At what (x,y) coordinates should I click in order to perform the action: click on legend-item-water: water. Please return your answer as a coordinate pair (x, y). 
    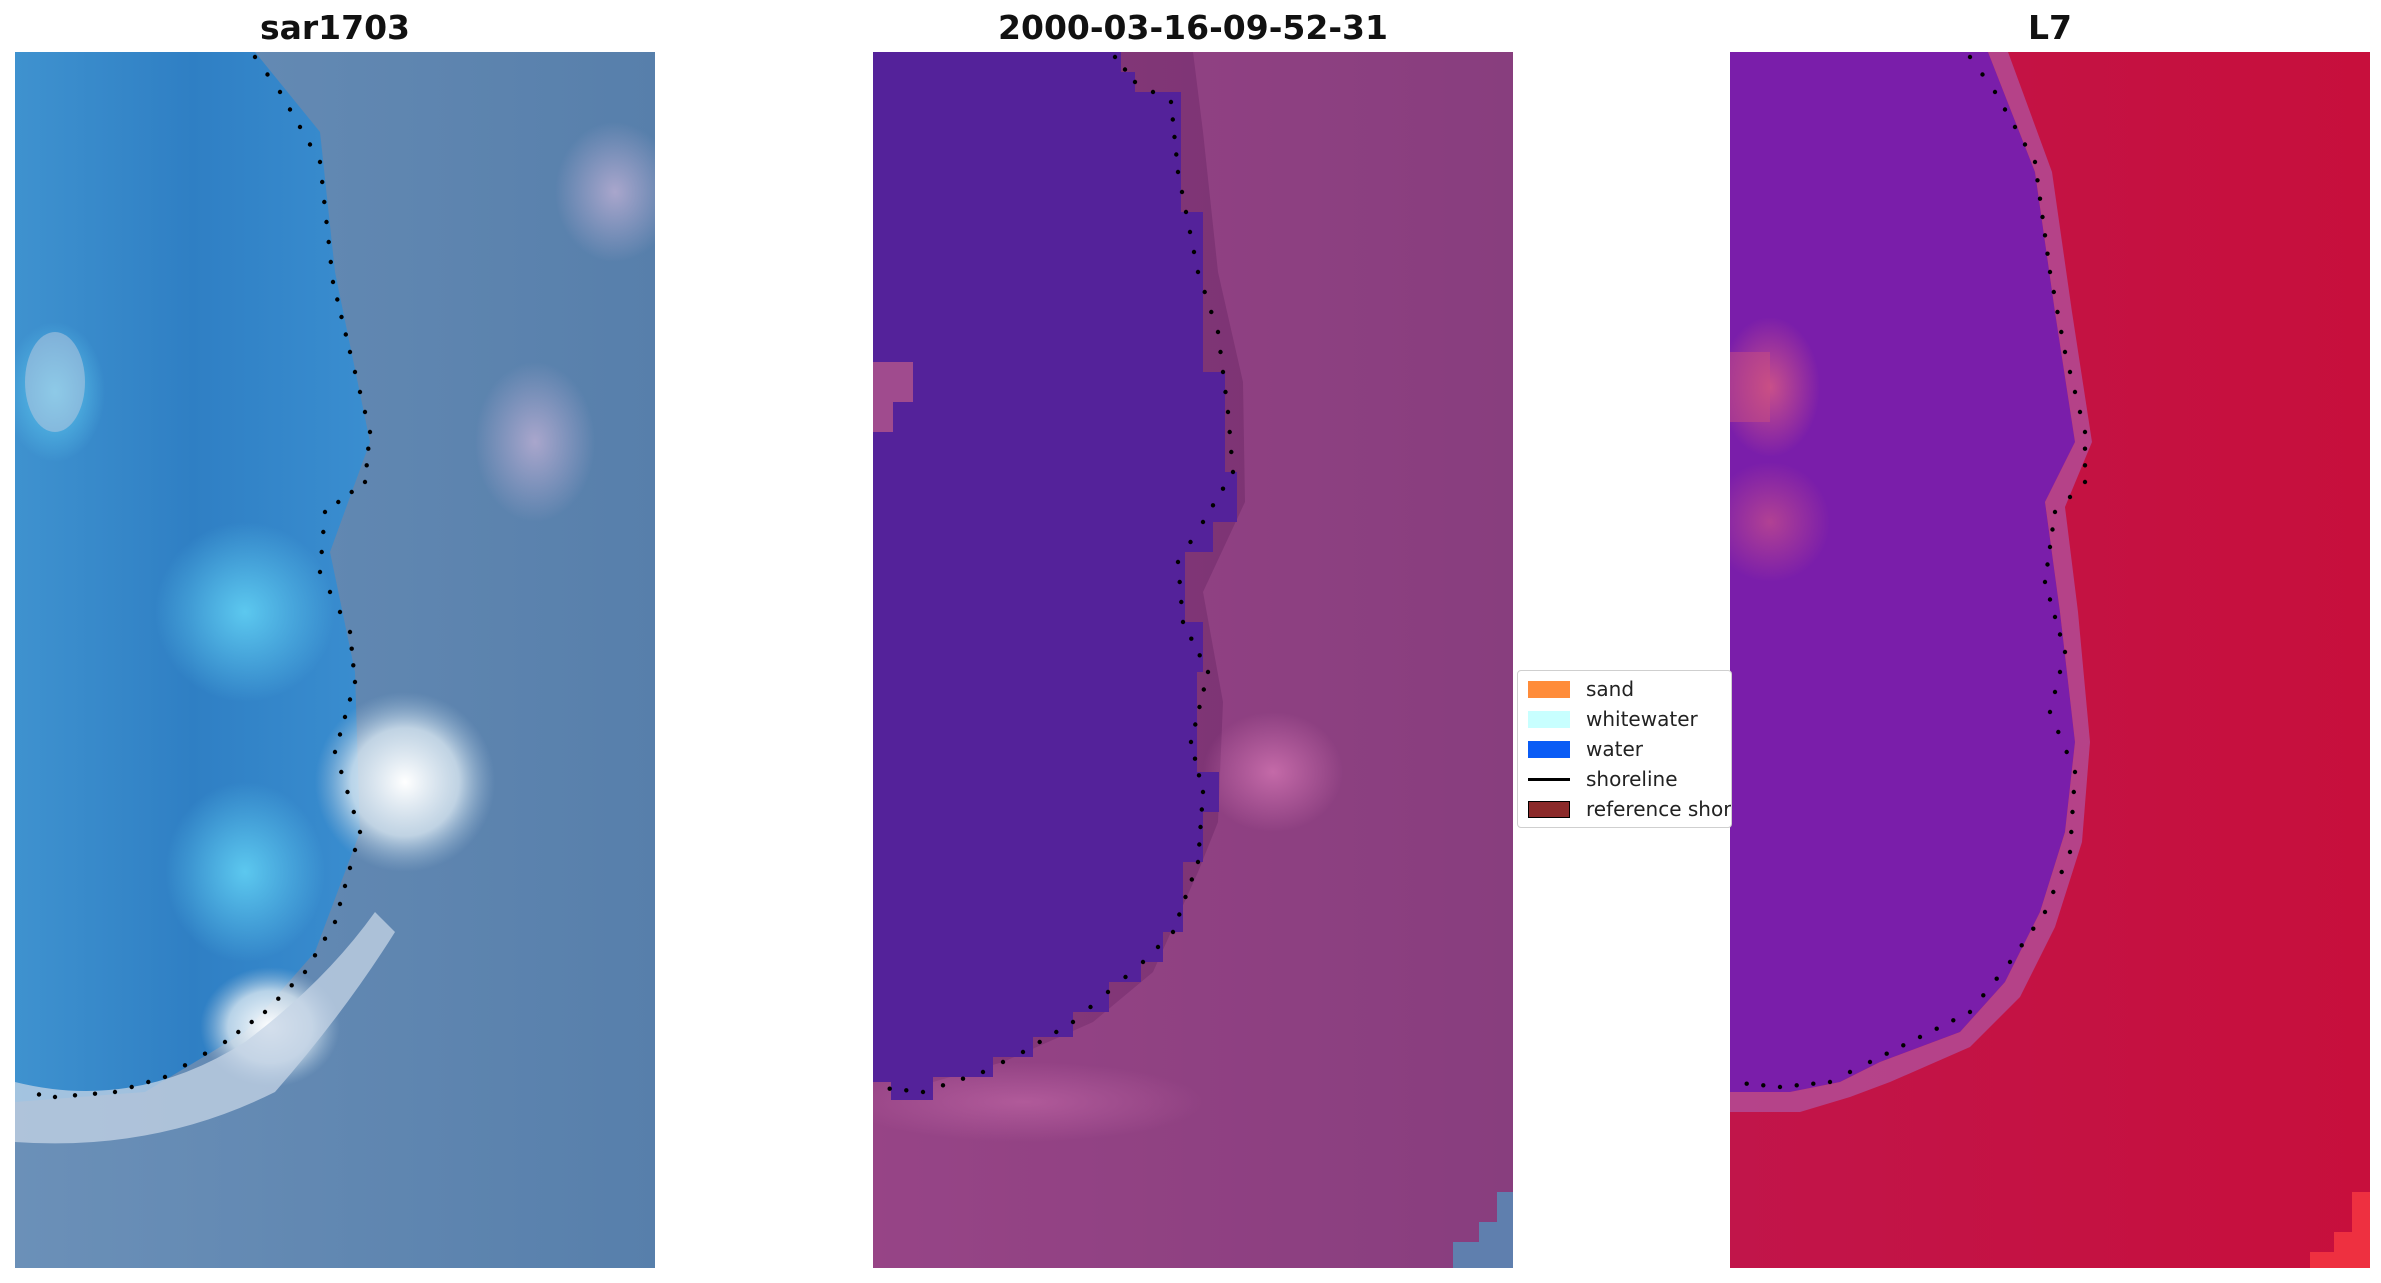
    Looking at the image, I should click on (1585, 749).